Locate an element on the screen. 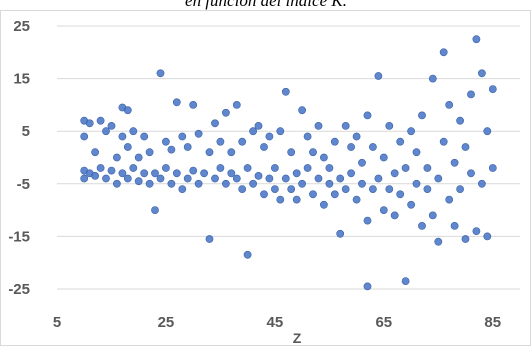 This screenshot has width=532, height=347. y-tick-label: 25 is located at coordinates (21, 26).